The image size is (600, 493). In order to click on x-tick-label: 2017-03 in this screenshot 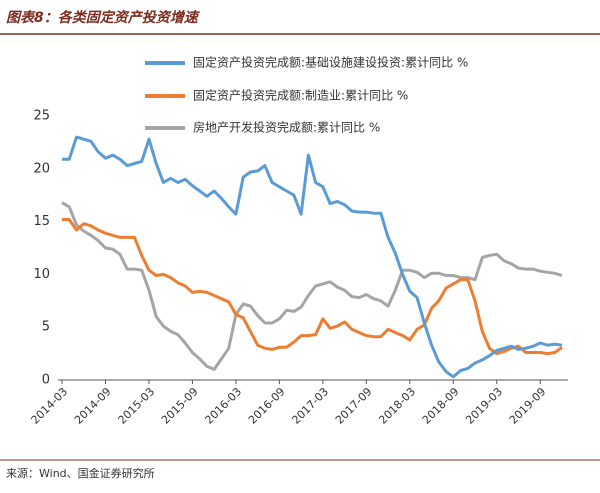, I will do `click(310, 406)`.